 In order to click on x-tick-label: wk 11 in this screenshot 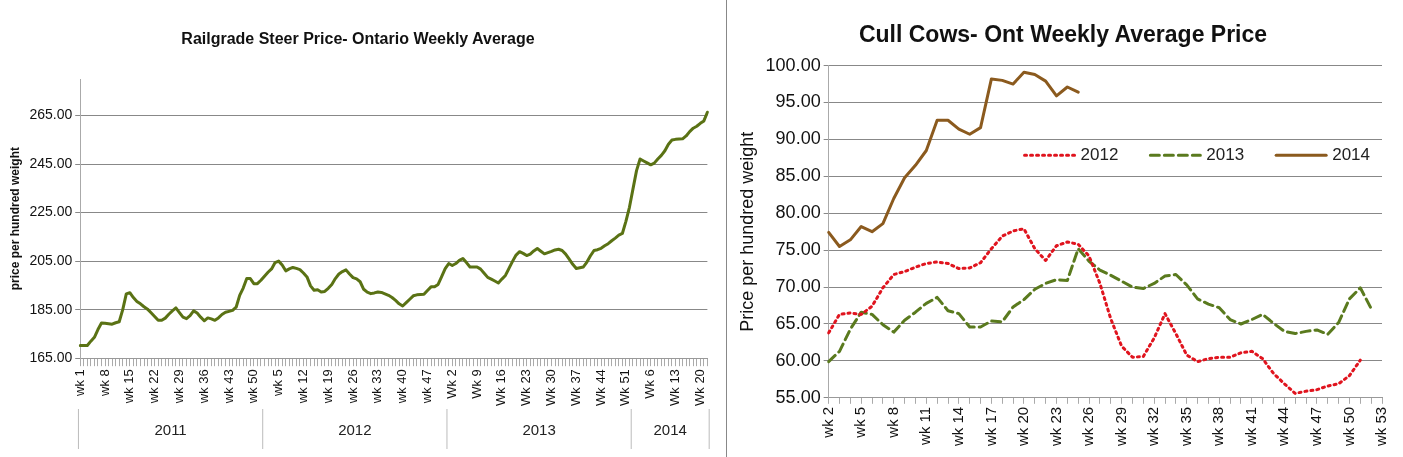, I will do `click(925, 426)`.